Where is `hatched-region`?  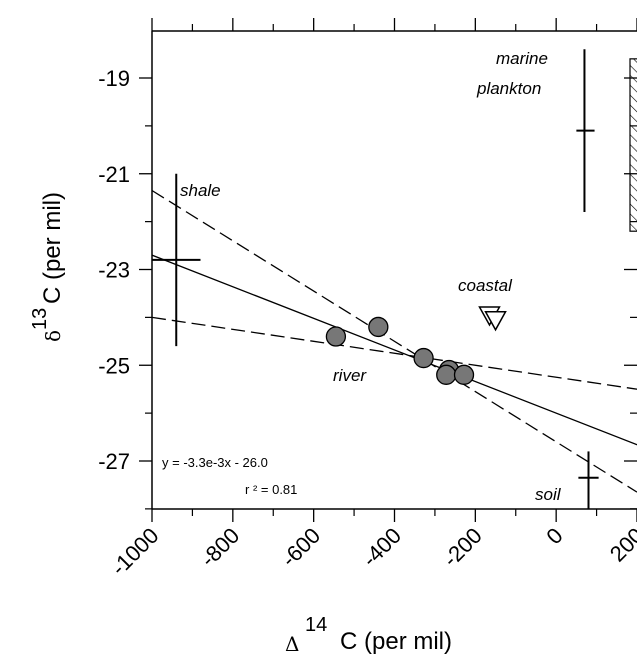 hatched-region is located at coordinates (633, 145).